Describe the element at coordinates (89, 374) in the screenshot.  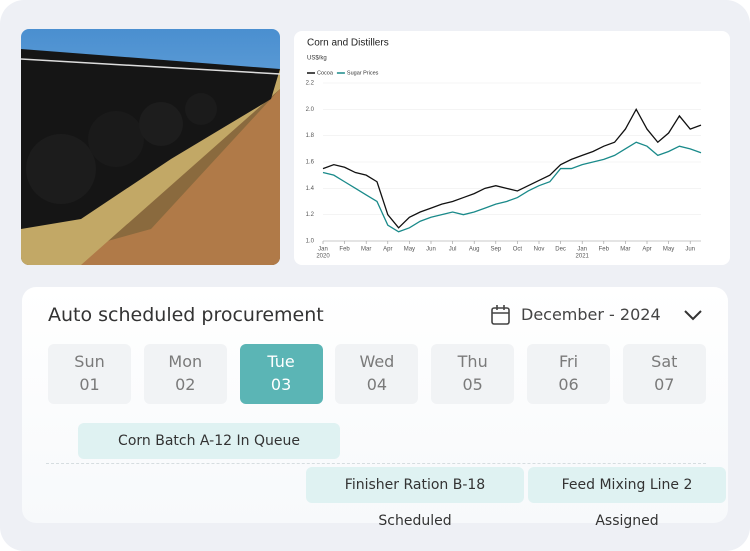
I see `day-pill: Sun 01` at that location.